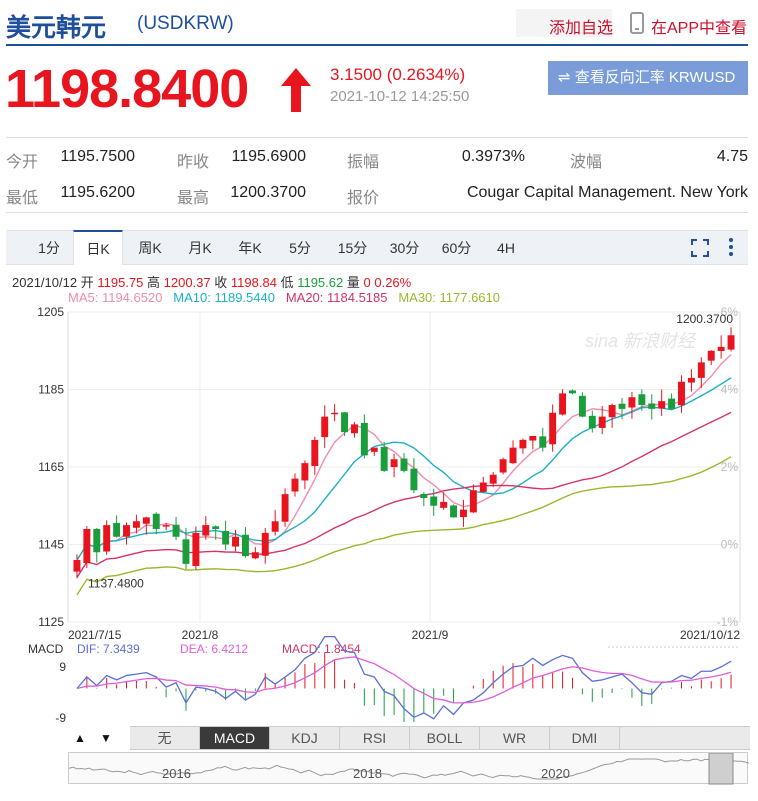 The image size is (758, 801). Describe the element at coordinates (375, 738) in the screenshot. I see `indicator-rsi: RSI` at that location.